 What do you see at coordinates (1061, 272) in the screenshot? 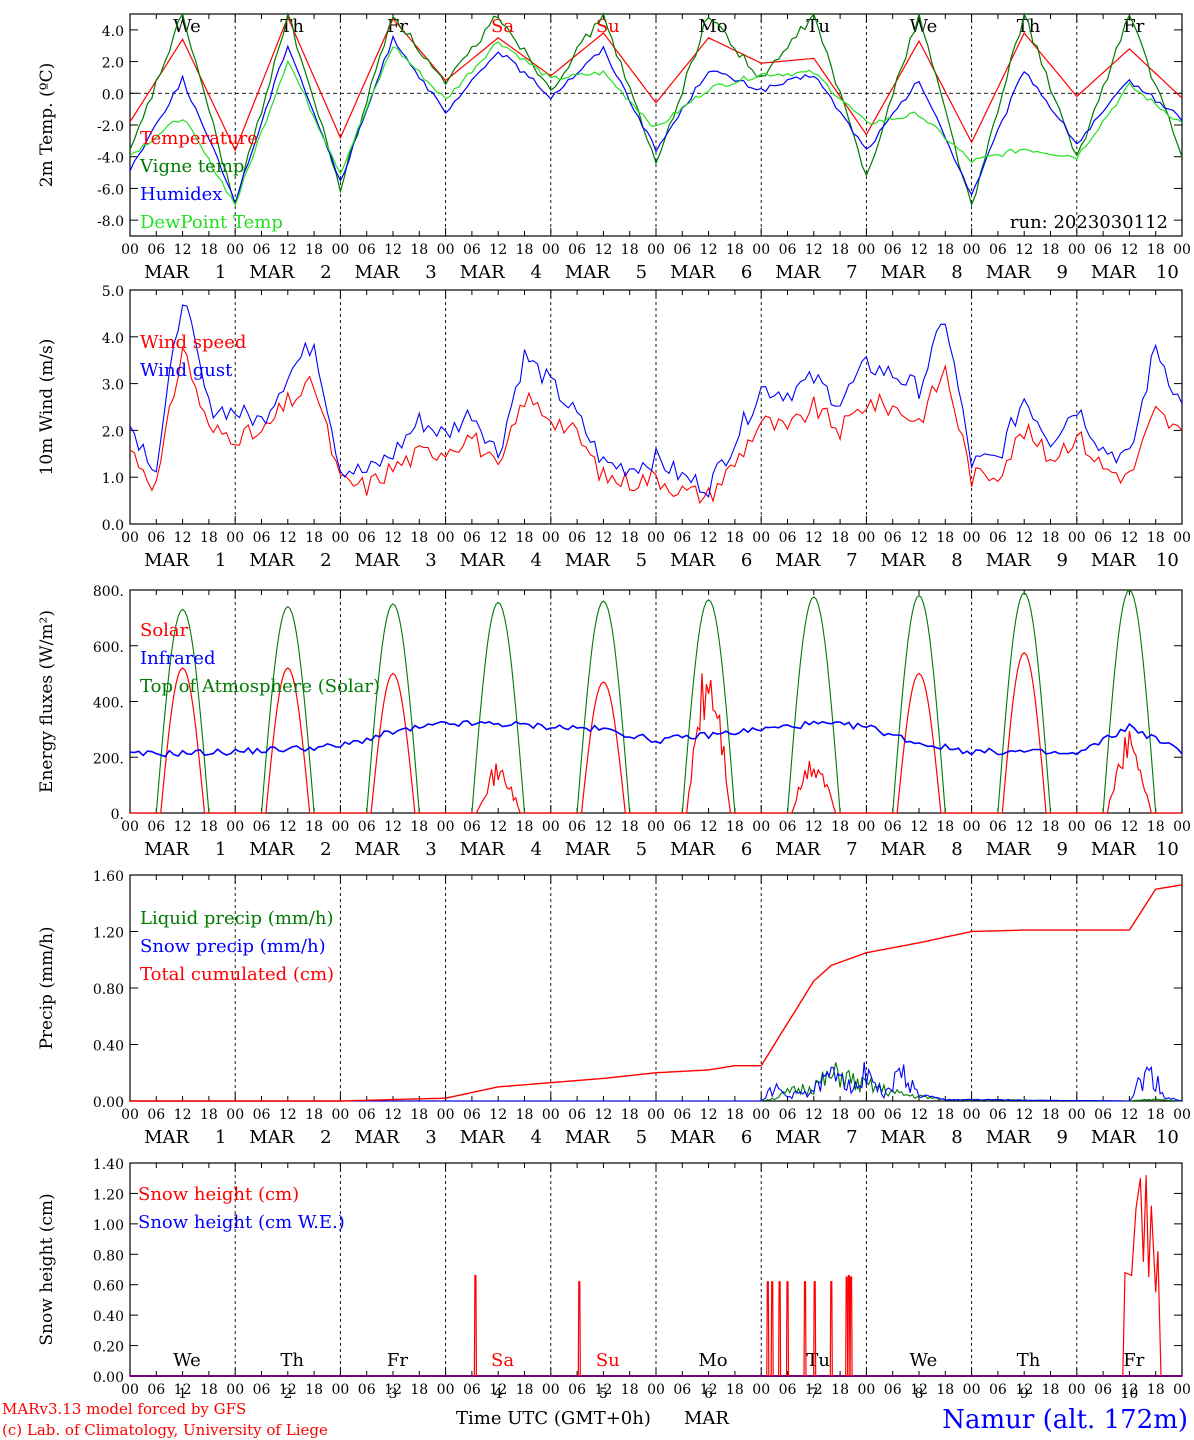
I see `date-day-label: 9` at bounding box center [1061, 272].